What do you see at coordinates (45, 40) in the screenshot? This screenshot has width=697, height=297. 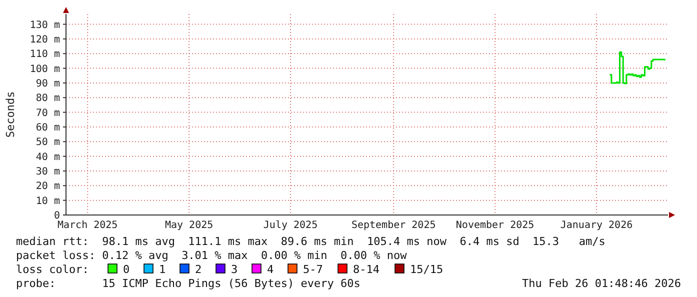 I see `y-tick-label: 120 m` at bounding box center [45, 40].